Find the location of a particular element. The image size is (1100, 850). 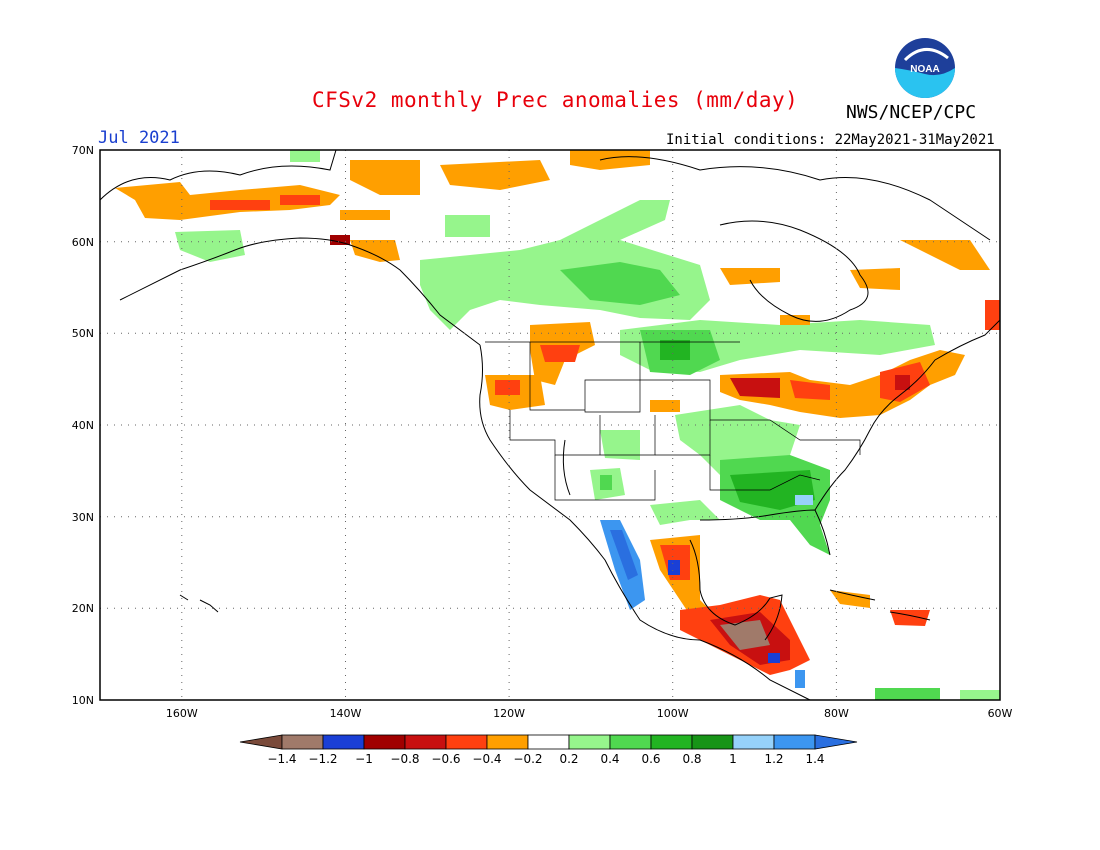

colorbar-tick-label: −1.2 is located at coordinates (322, 759).